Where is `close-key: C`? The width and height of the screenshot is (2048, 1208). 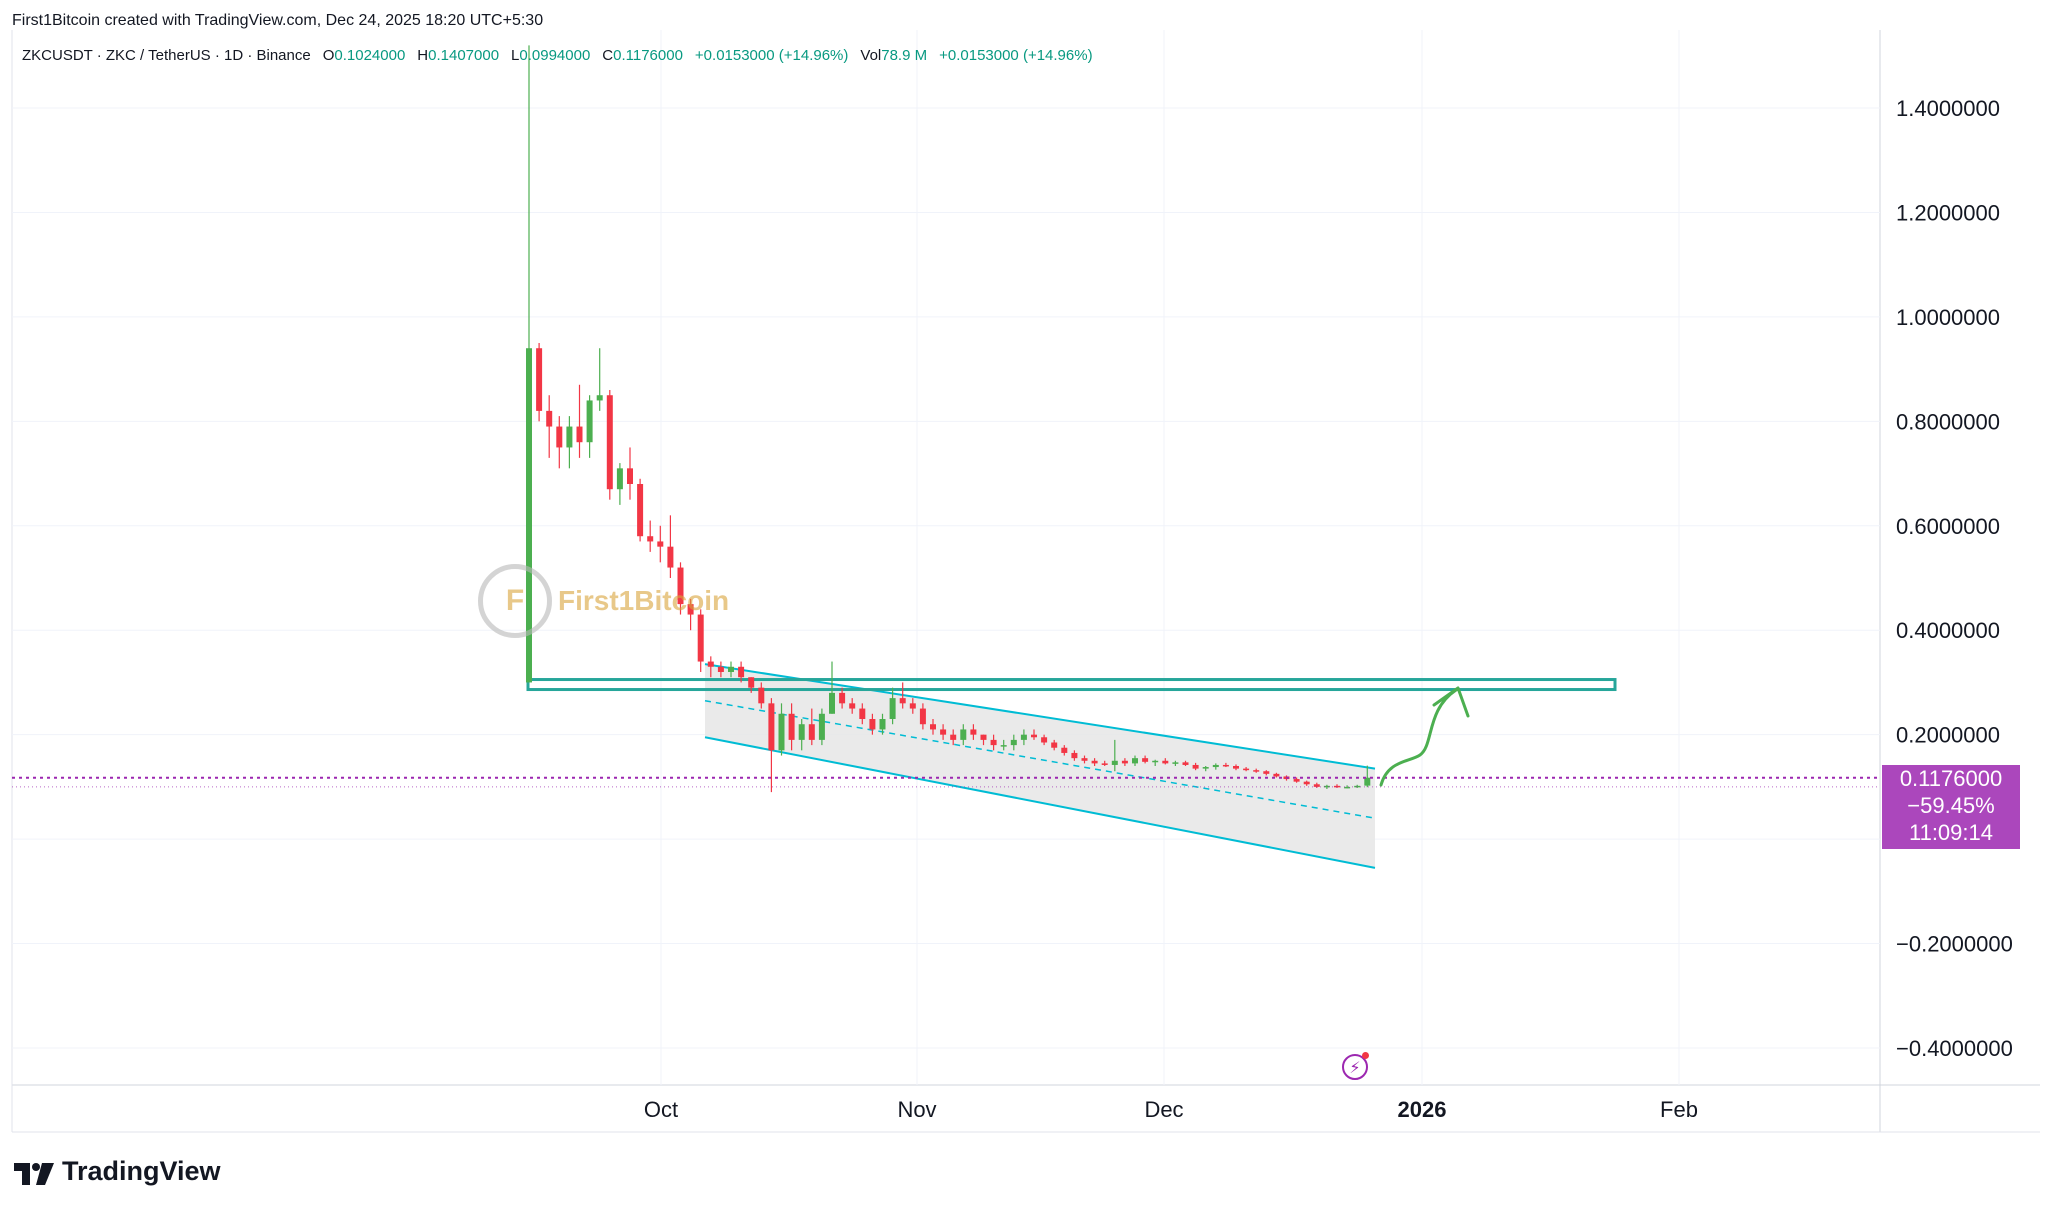
close-key: C is located at coordinates (608, 55).